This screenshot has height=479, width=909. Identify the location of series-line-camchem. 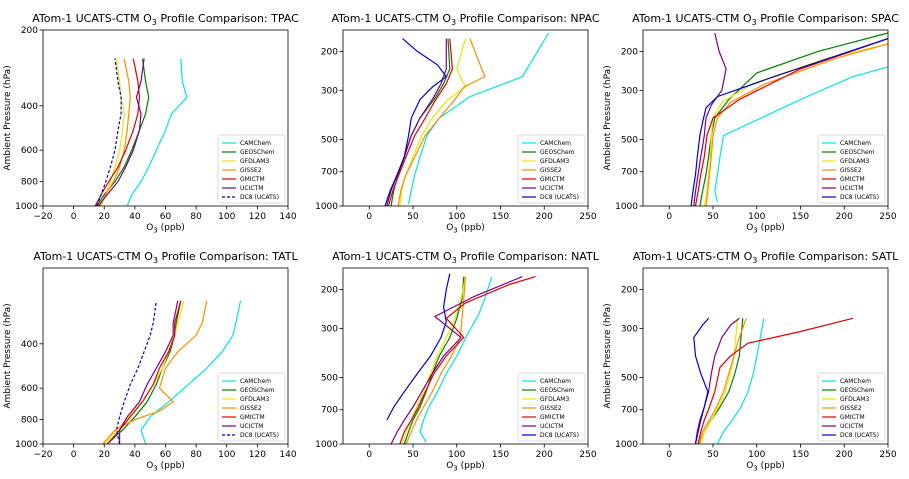
(740, 381).